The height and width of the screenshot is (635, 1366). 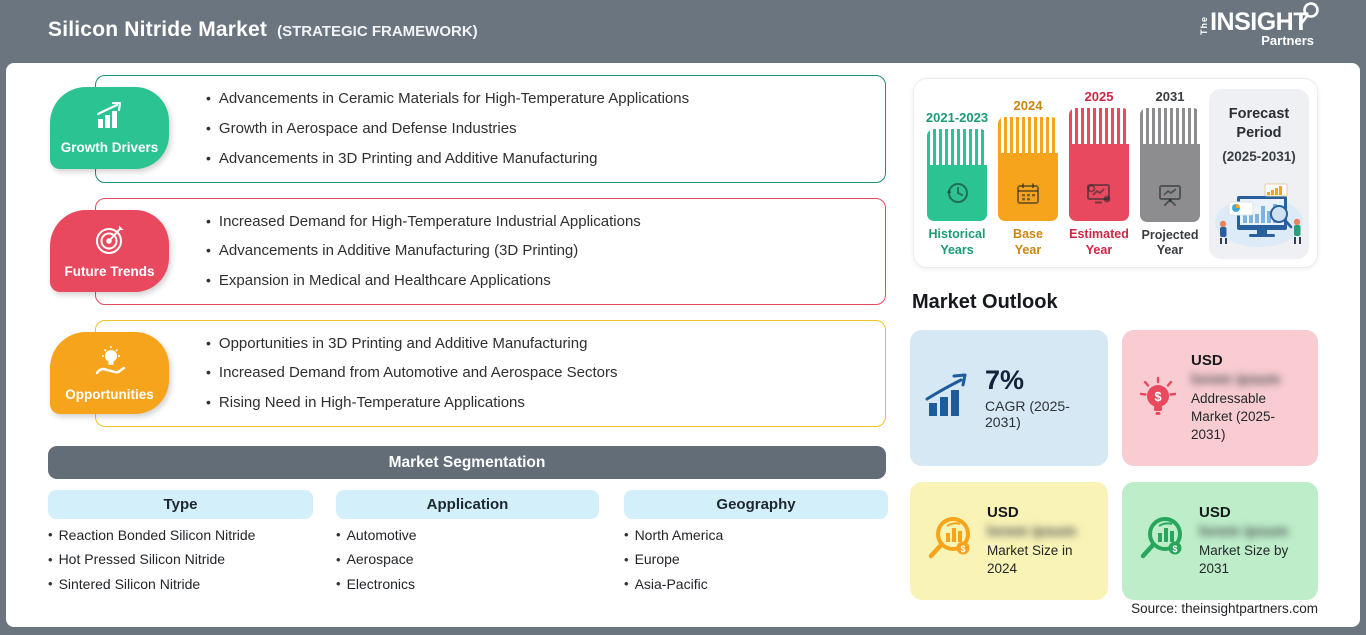 I want to click on magnifier-chart-orange-icon: $, so click(x=950, y=541).